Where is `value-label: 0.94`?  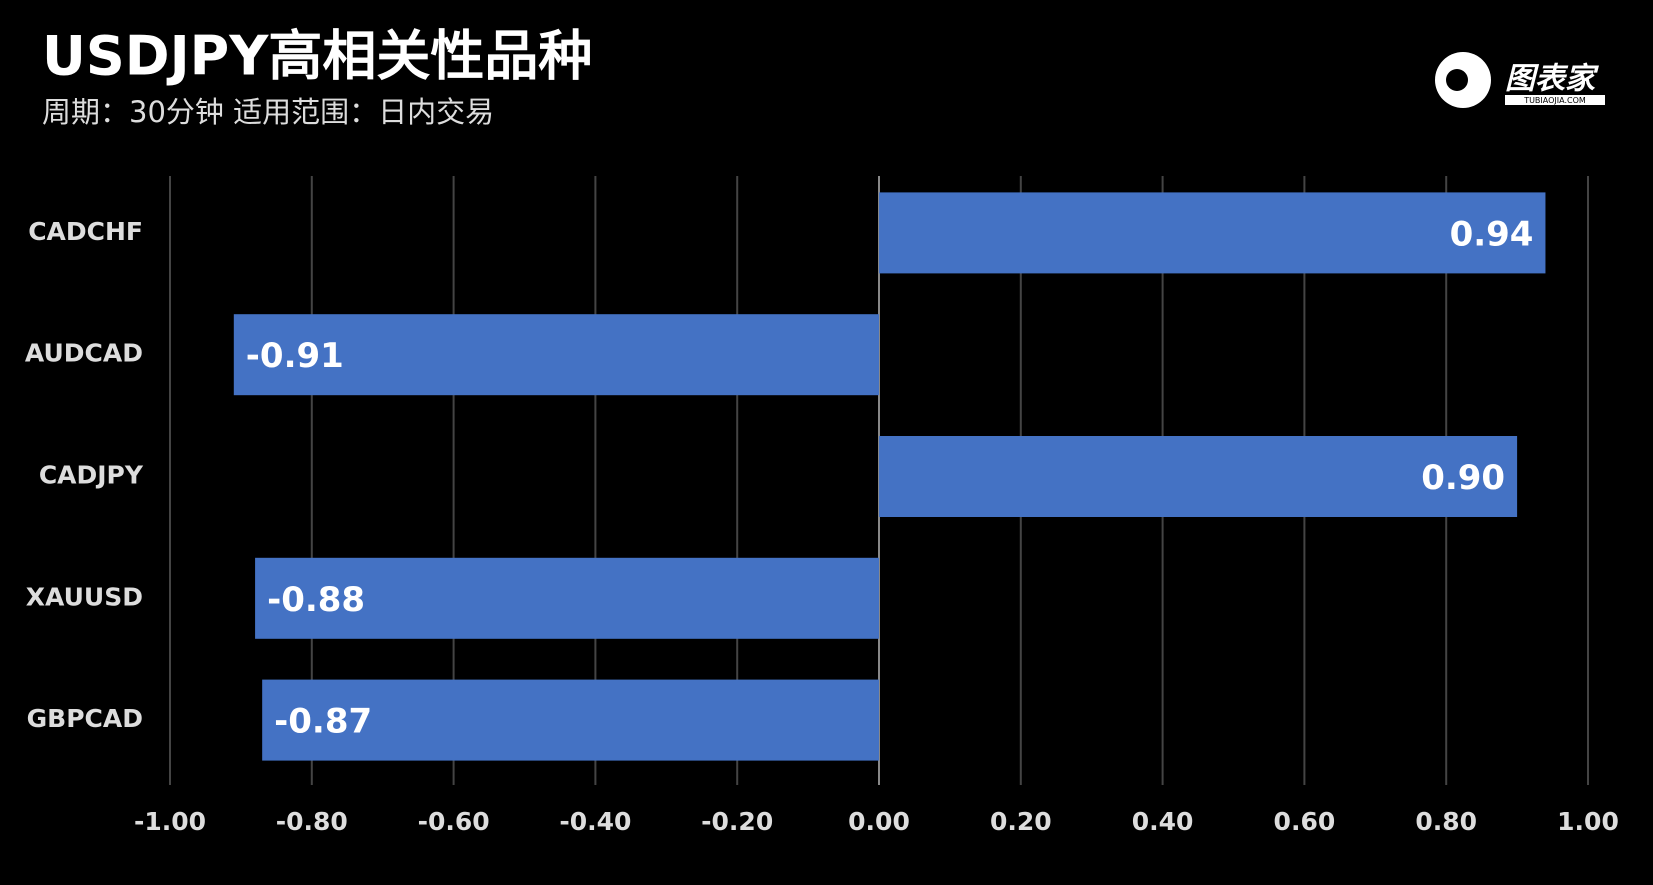
value-label: 0.94 is located at coordinates (1492, 234).